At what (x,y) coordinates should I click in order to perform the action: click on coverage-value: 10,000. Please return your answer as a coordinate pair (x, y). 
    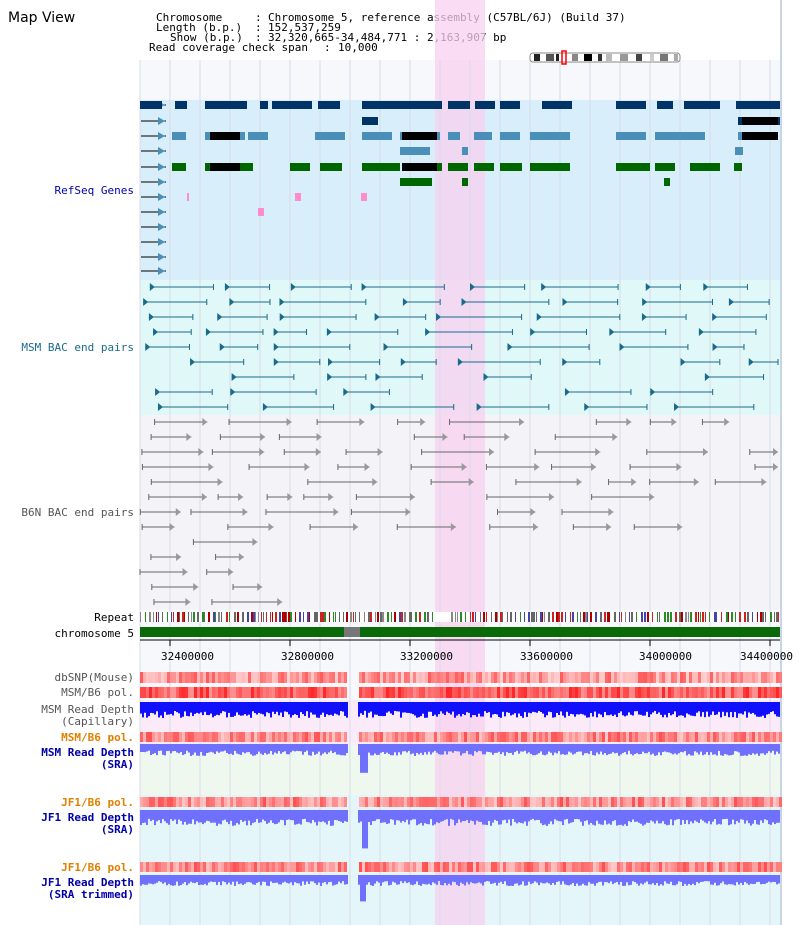
    Looking at the image, I should click on (358, 47).